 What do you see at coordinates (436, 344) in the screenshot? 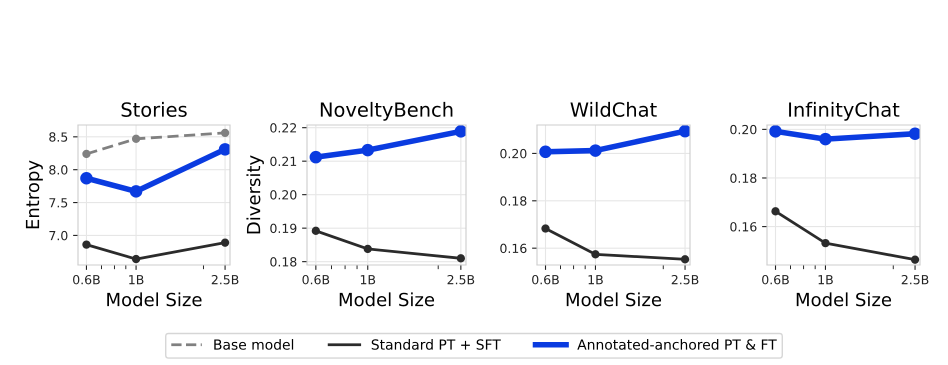
I see `legend-label: Standard PT + SFT` at bounding box center [436, 344].